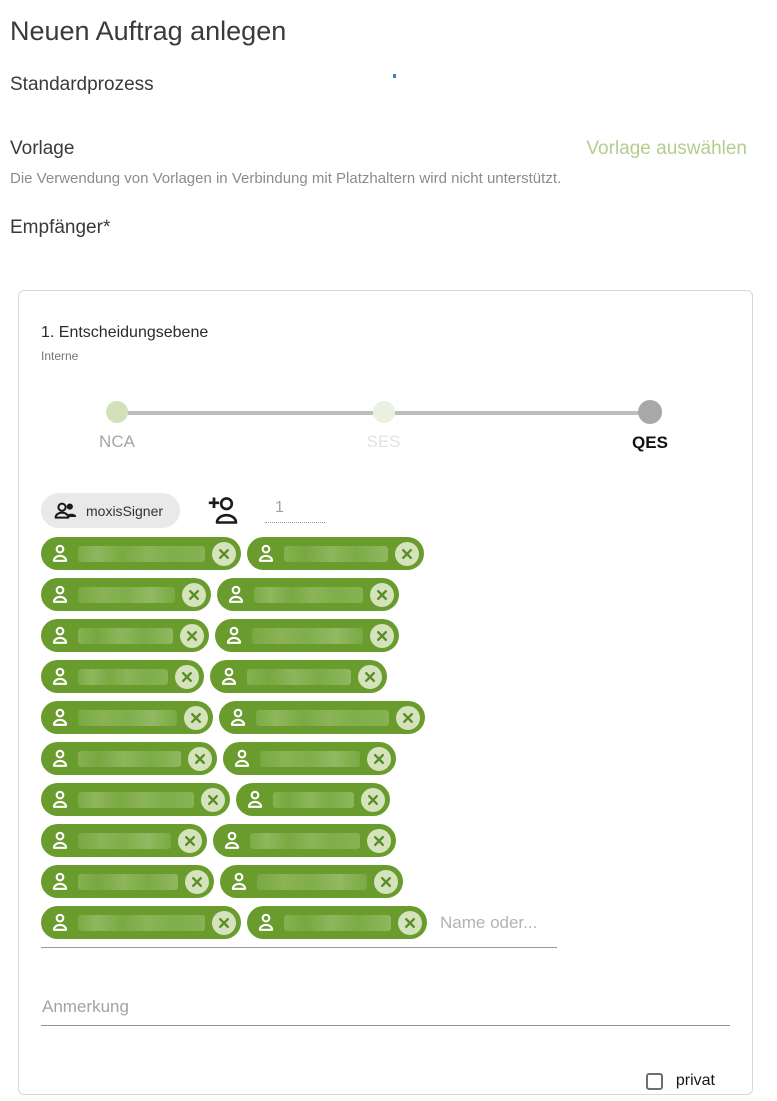  Describe the element at coordinates (650, 426) in the screenshot. I see `slider-stop-qes: QES` at that location.